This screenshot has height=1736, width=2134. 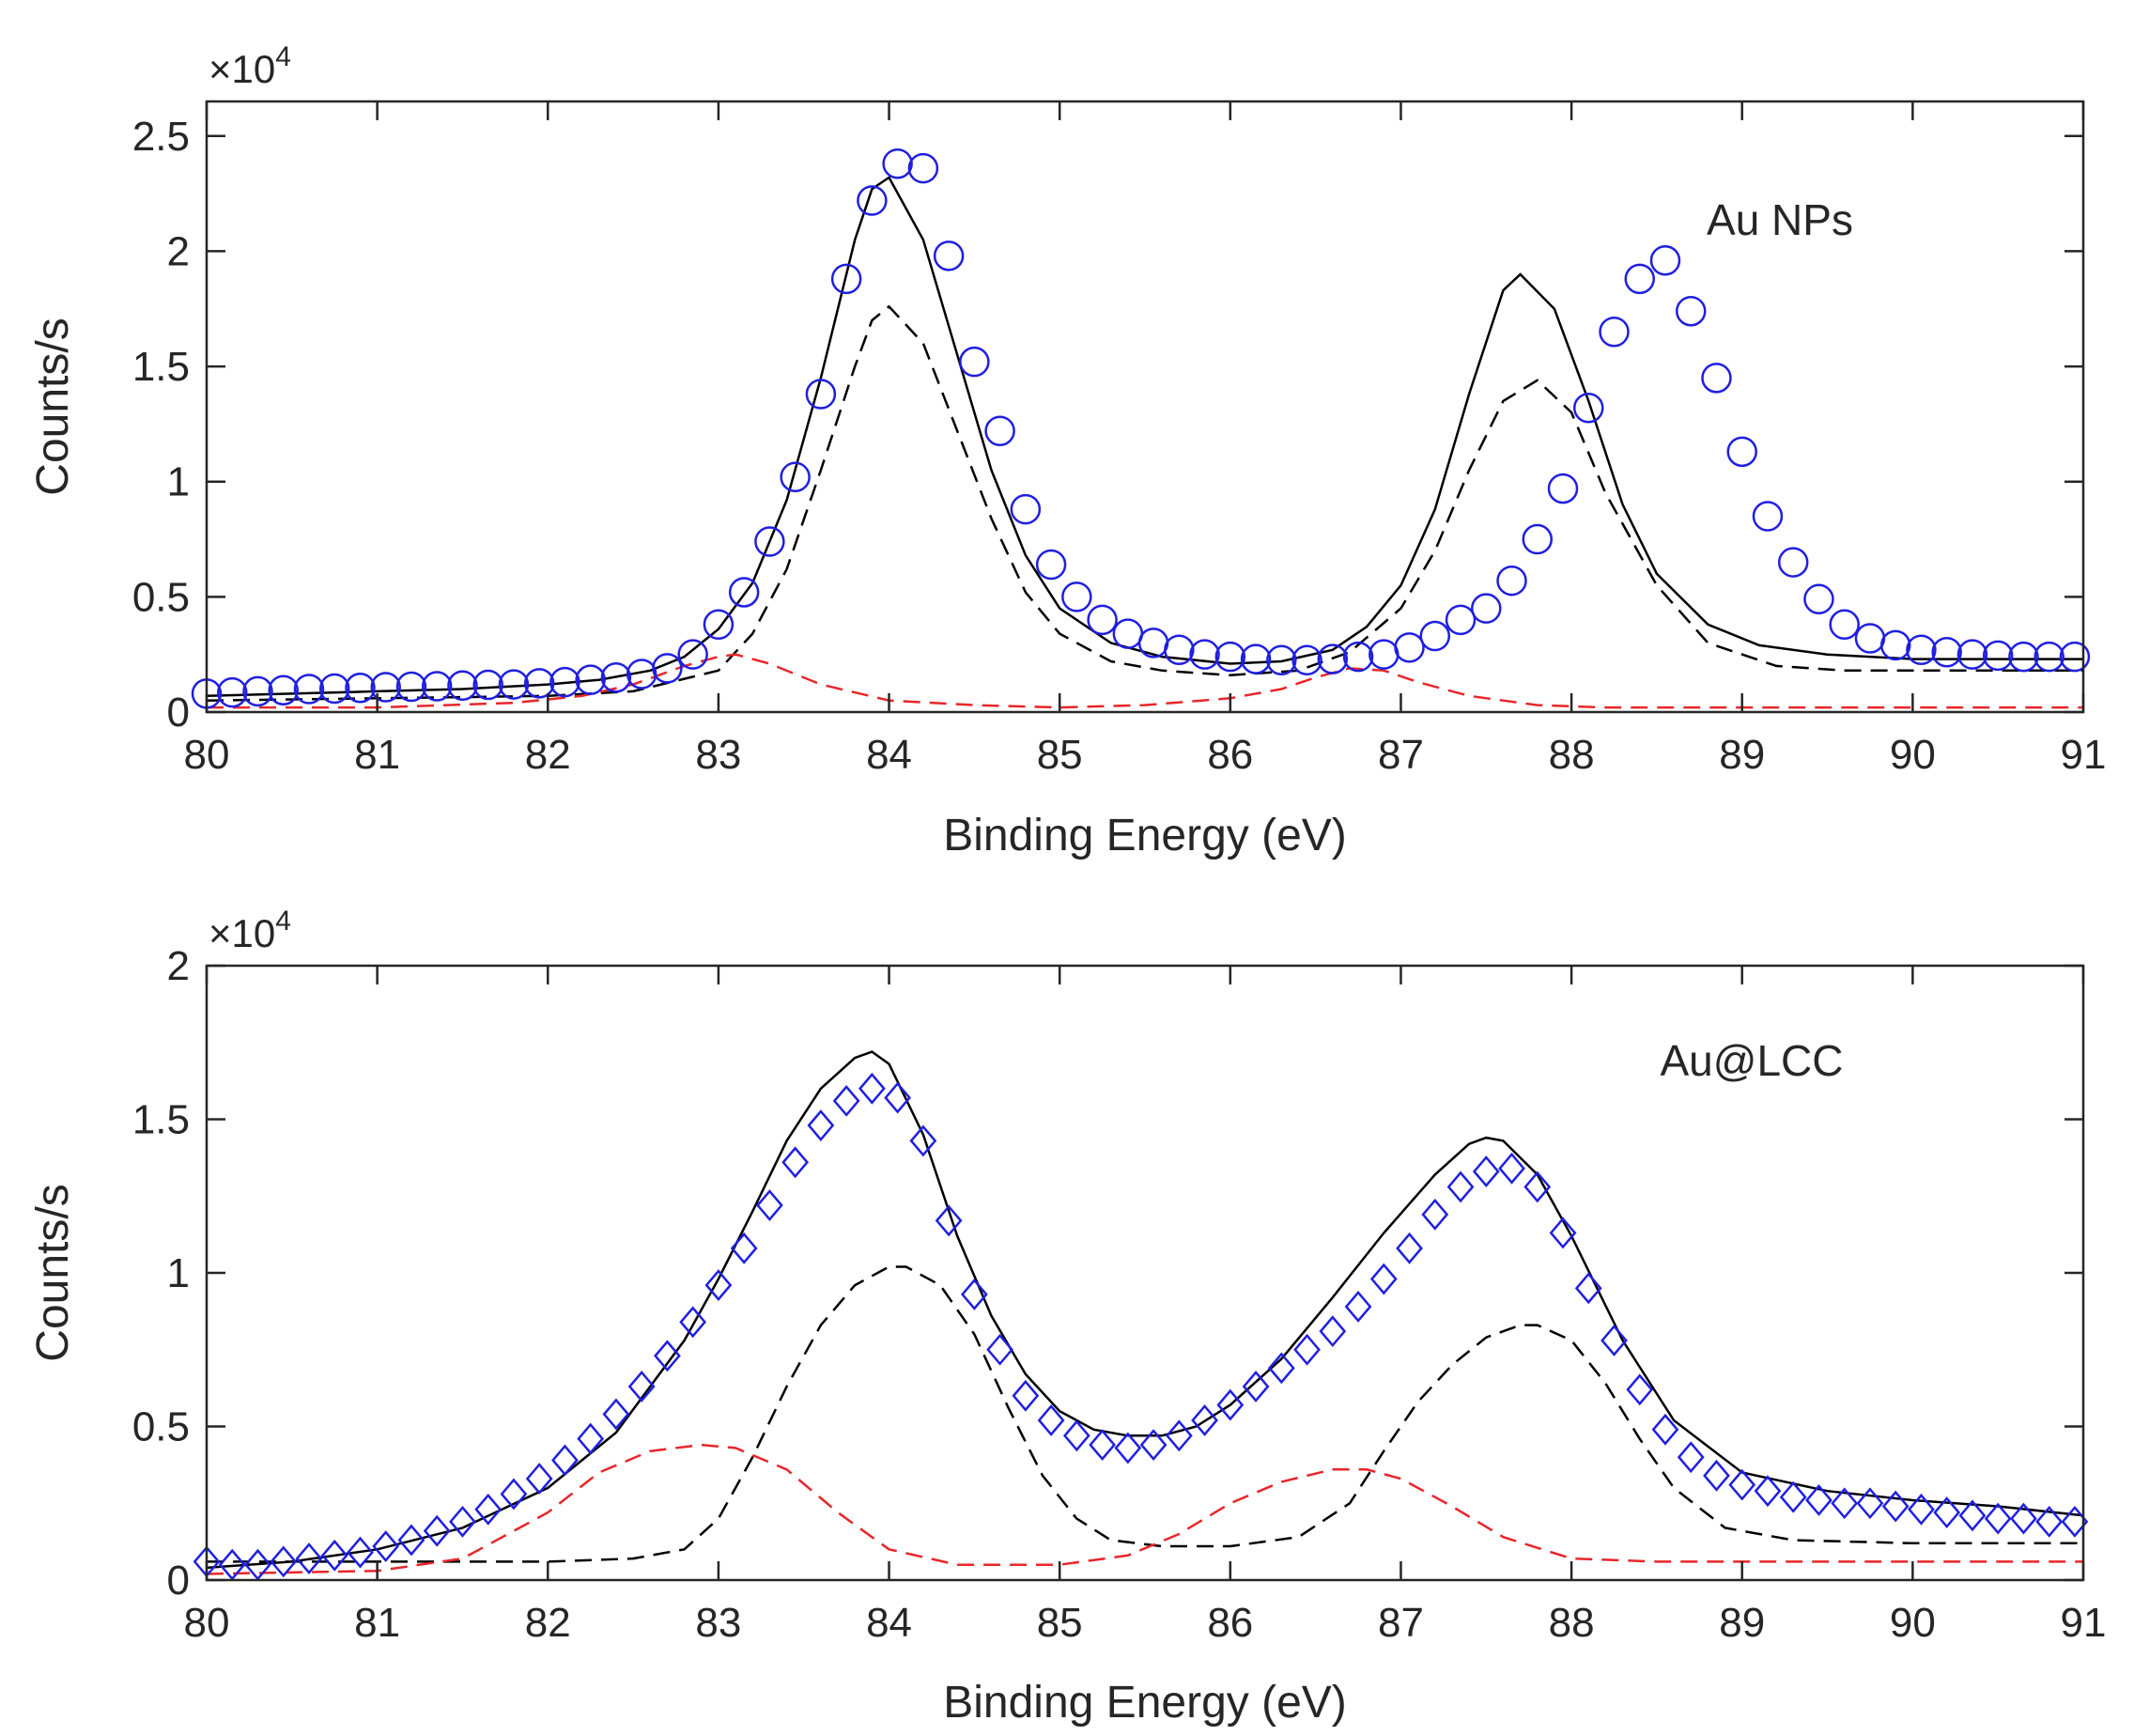 What do you see at coordinates (1230, 755) in the screenshot?
I see `x-tick-label: 86` at bounding box center [1230, 755].